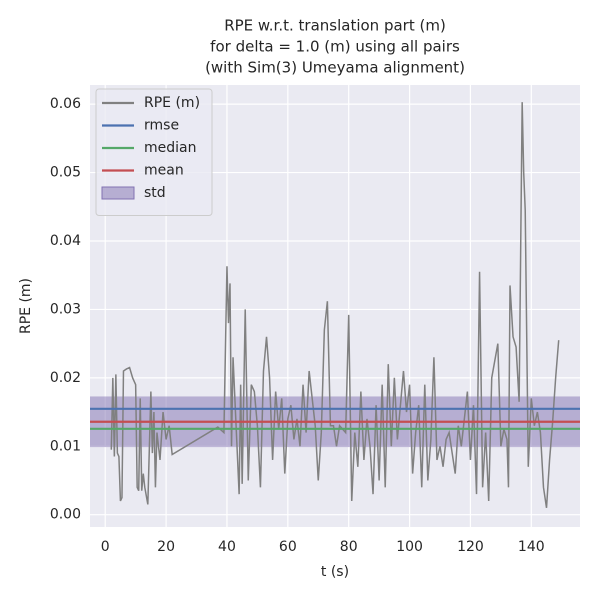 This screenshot has height=600, width=600. Describe the element at coordinates (335, 572) in the screenshot. I see `x-axis-label: t (s)` at that location.